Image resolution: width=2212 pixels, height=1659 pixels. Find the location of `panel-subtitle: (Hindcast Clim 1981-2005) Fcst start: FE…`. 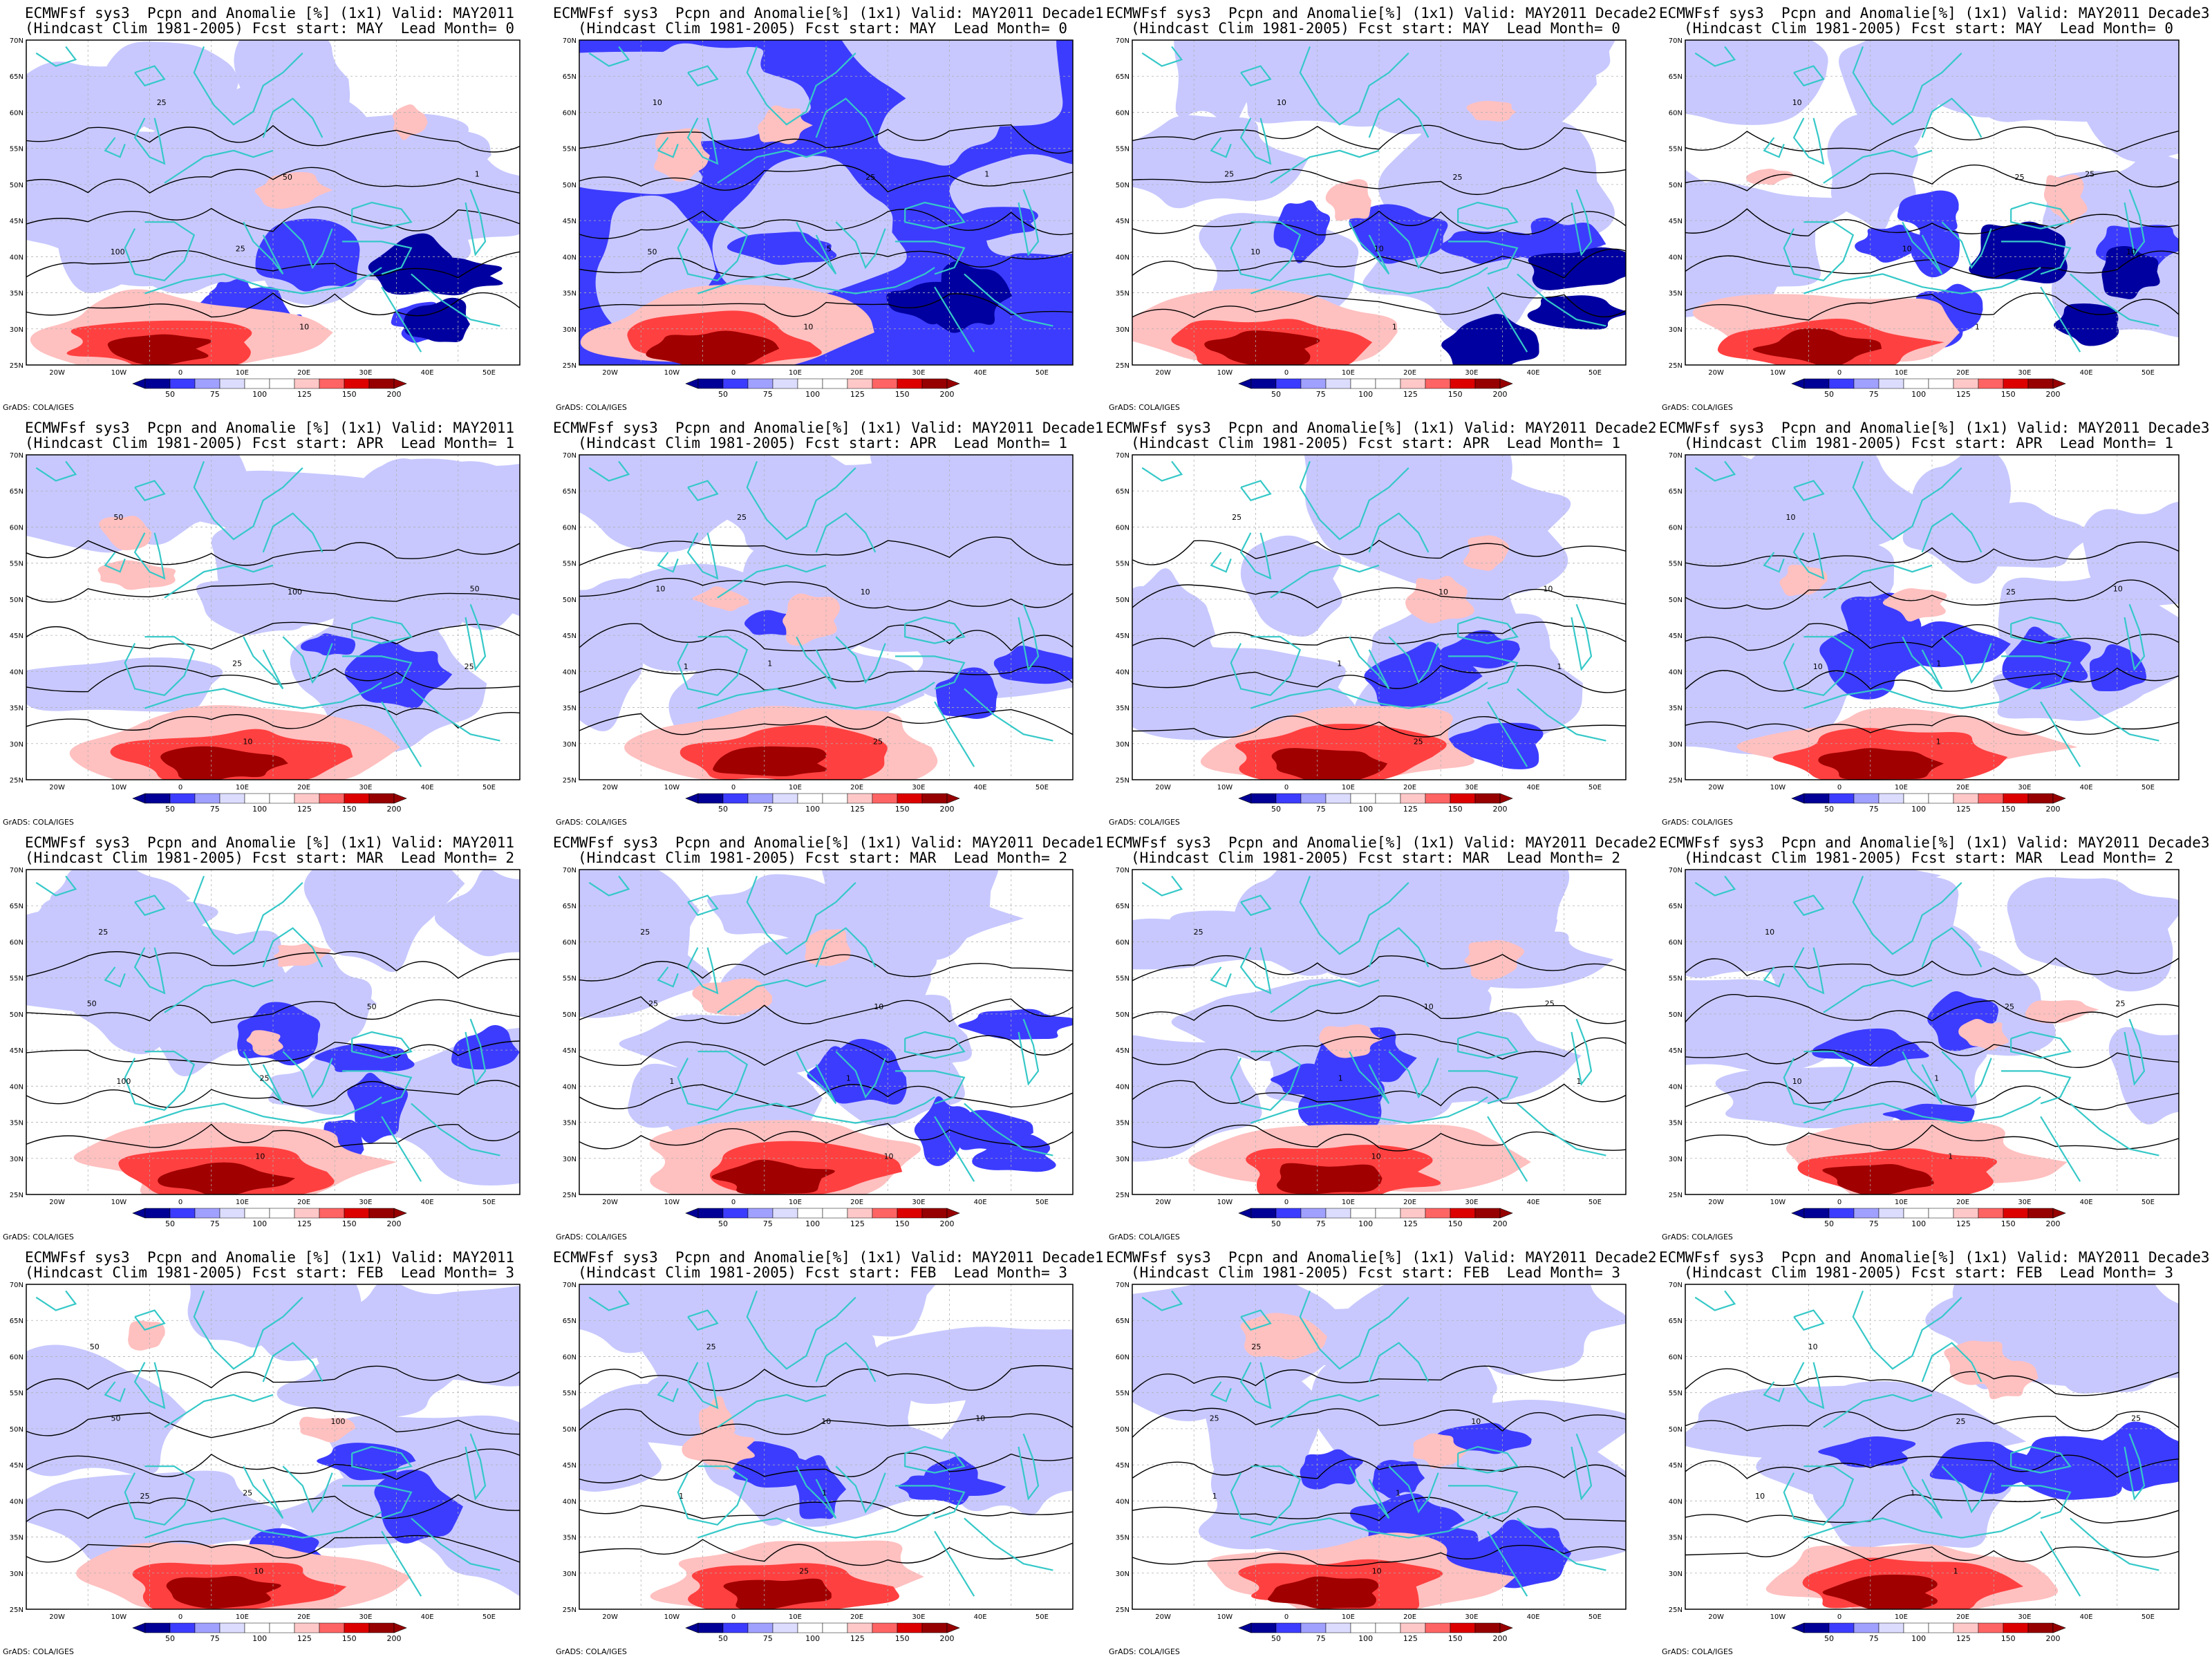

panel-subtitle: (Hindcast Clim 1981-2005) Fcst start: FE… is located at coordinates (1928, 1272).